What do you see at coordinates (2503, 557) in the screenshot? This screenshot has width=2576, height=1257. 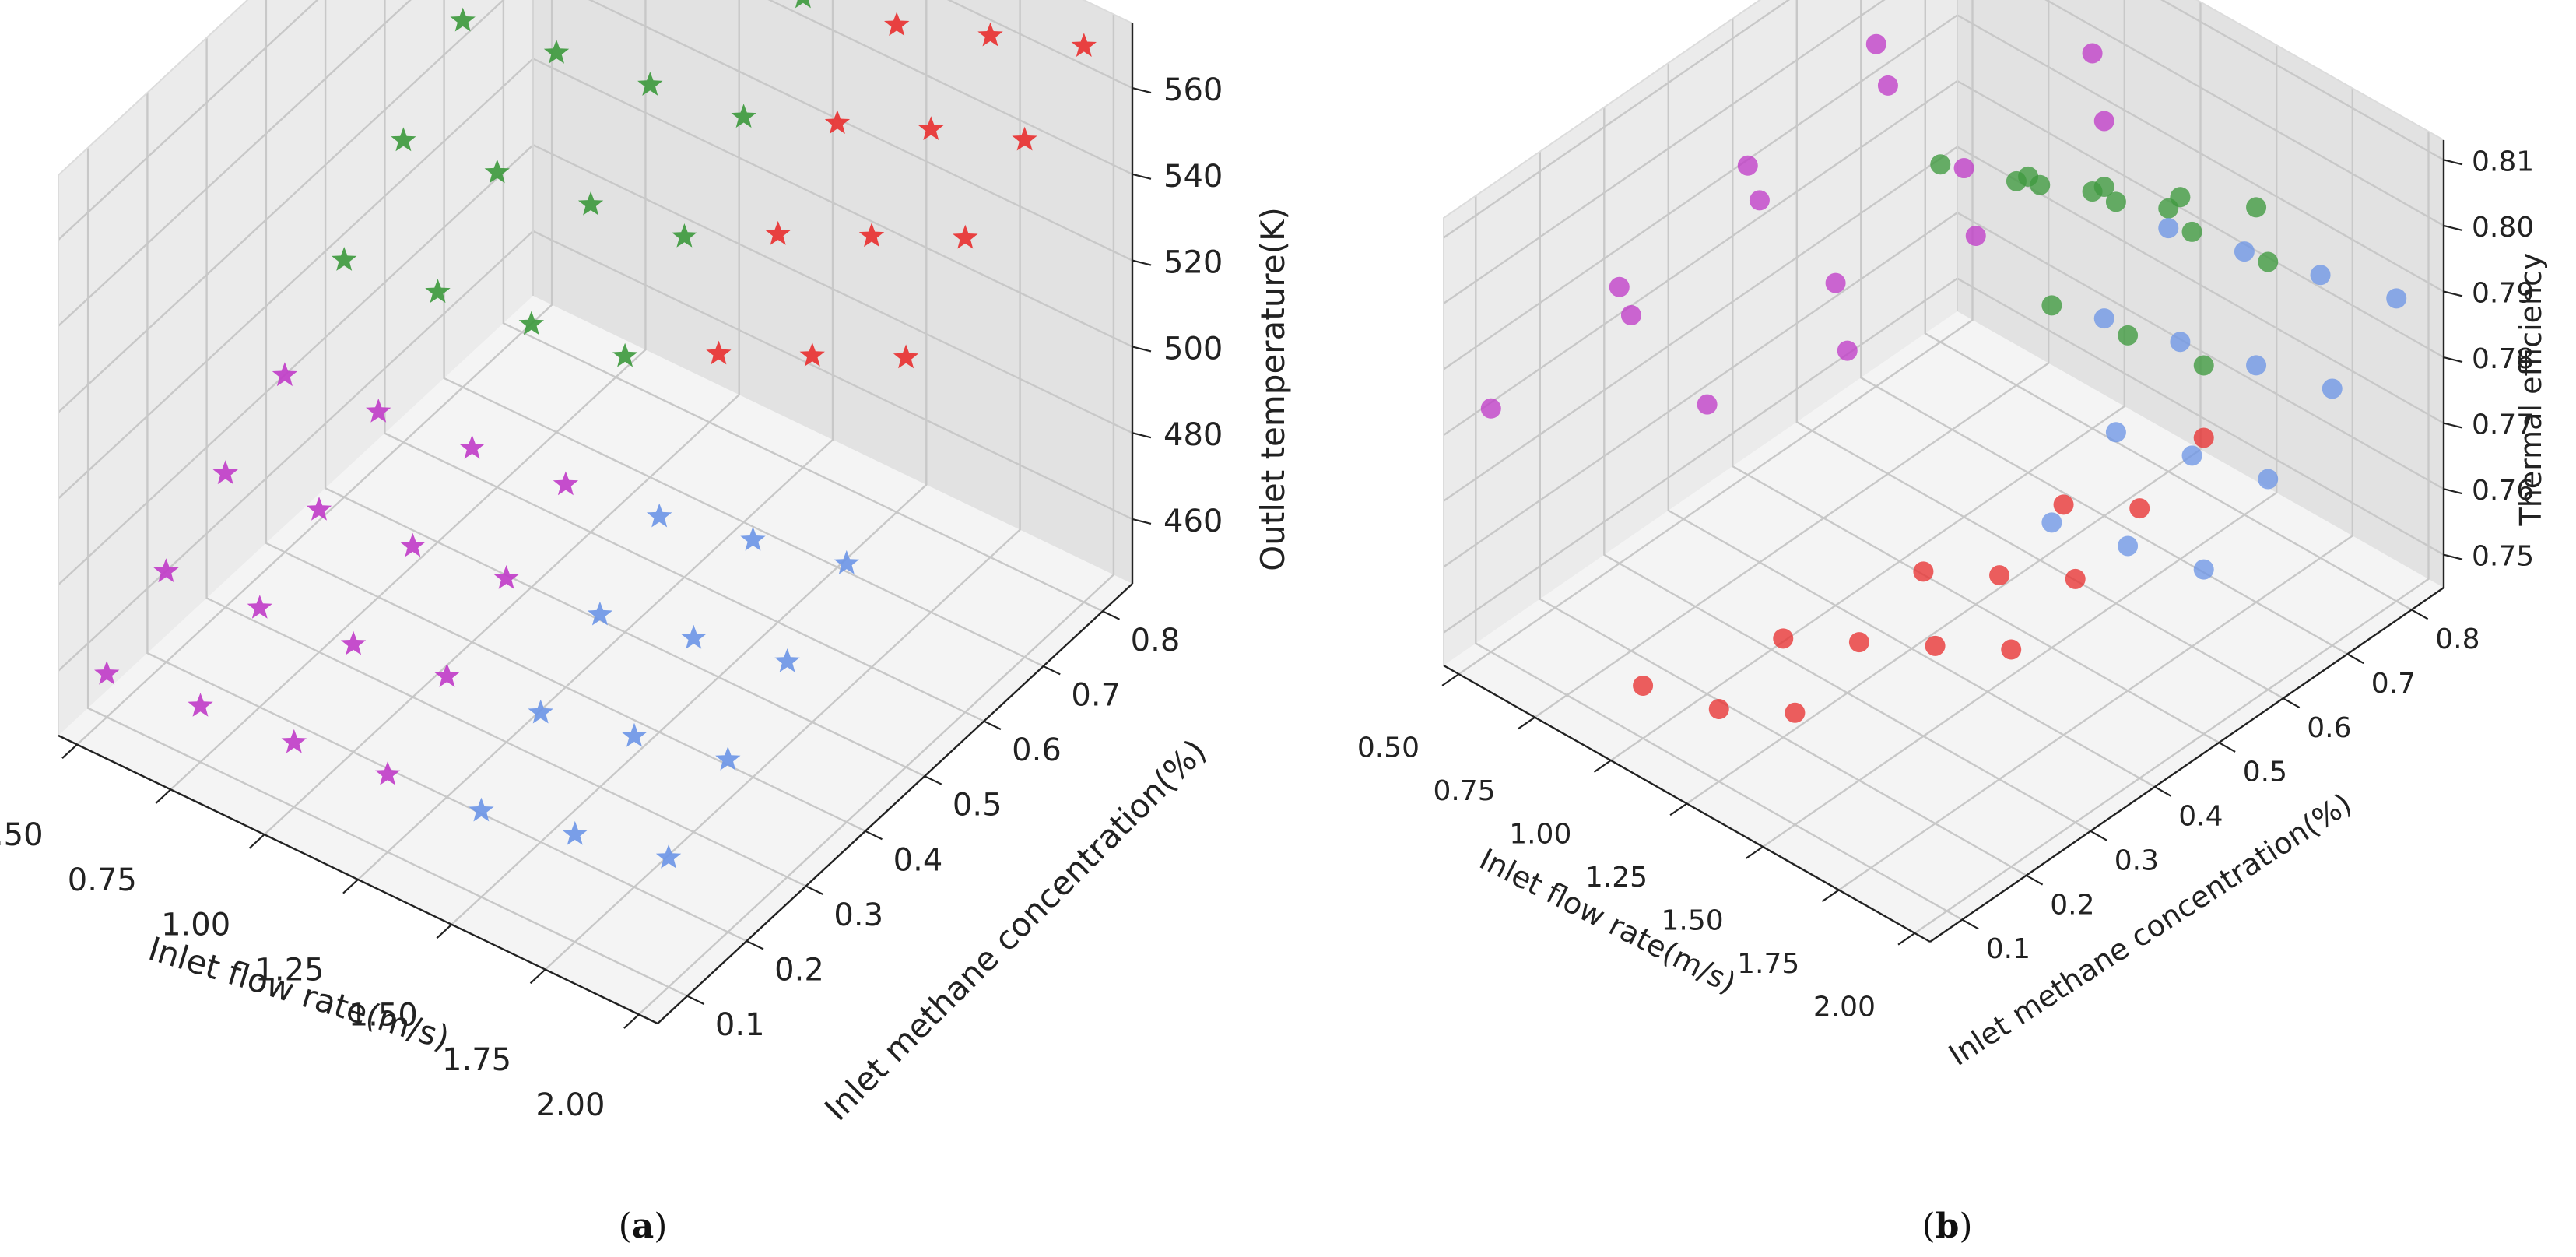 I see `panel-b-z-tick-label: 0.75` at bounding box center [2503, 557].